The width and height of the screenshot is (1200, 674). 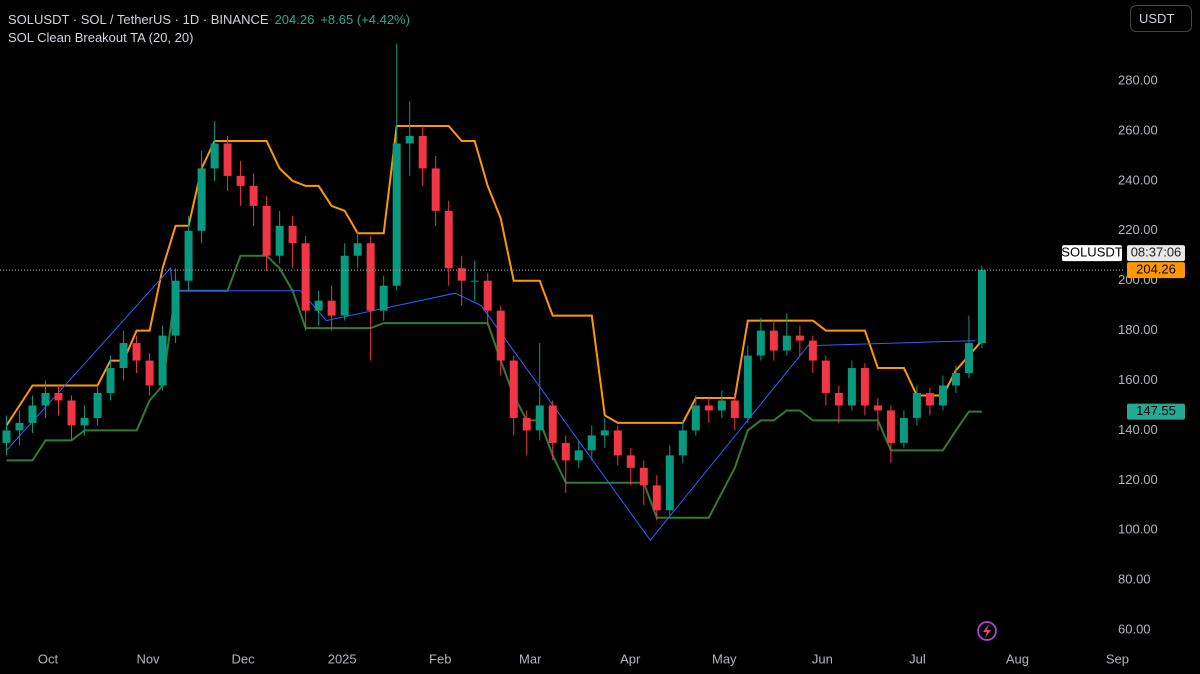 I want to click on price-tag-box, so click(x=1156, y=270).